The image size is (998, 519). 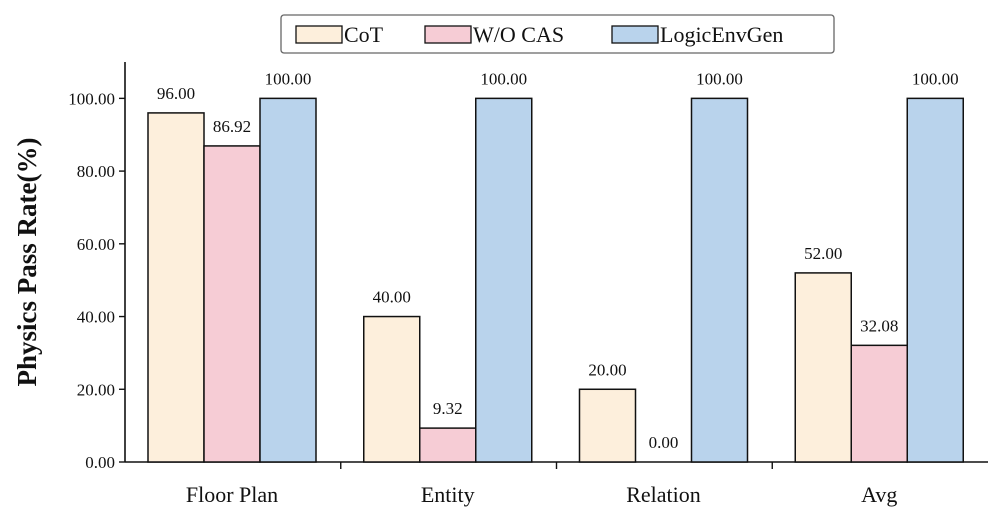 I want to click on x-category-label: Avg, so click(x=879, y=494).